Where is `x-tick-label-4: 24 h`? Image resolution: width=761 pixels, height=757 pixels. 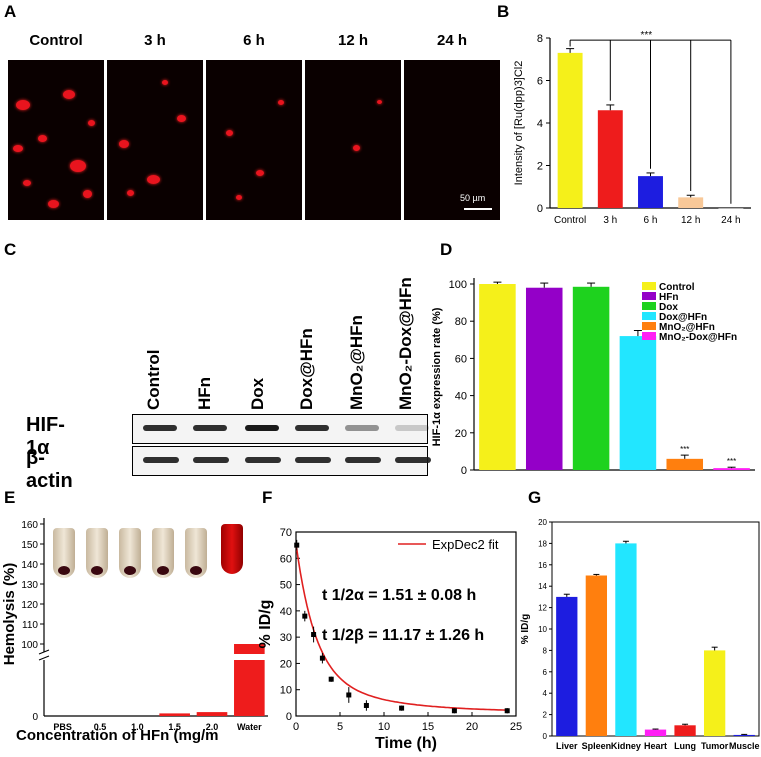 x-tick-label-4: 24 h is located at coordinates (730, 220).